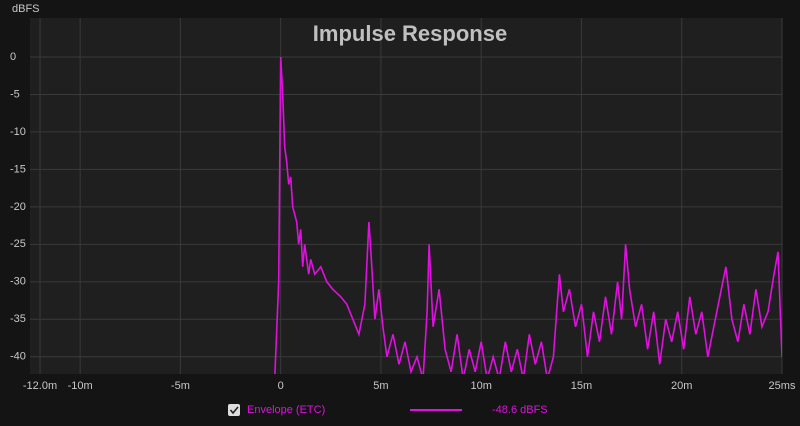 This screenshot has width=800, height=426. What do you see at coordinates (80, 386) in the screenshot?
I see `x-tick-label: -10m` at bounding box center [80, 386].